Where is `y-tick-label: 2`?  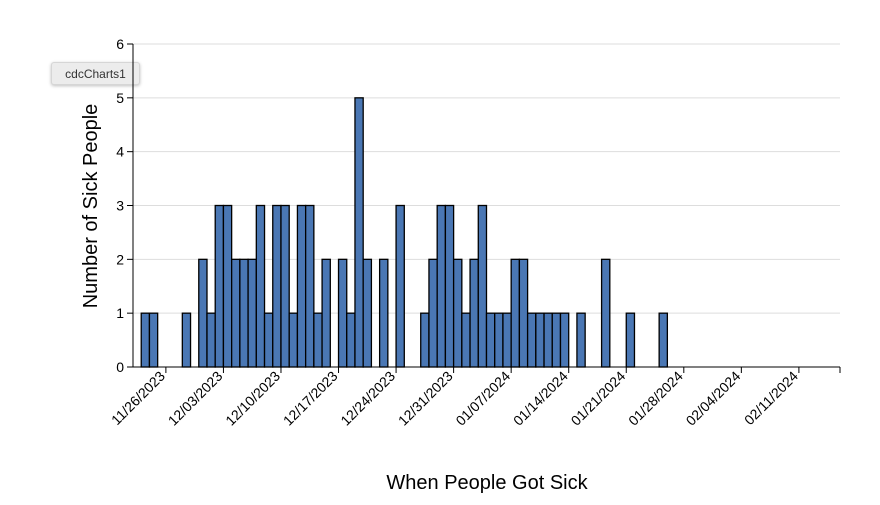
y-tick-label: 2 is located at coordinates (120, 259).